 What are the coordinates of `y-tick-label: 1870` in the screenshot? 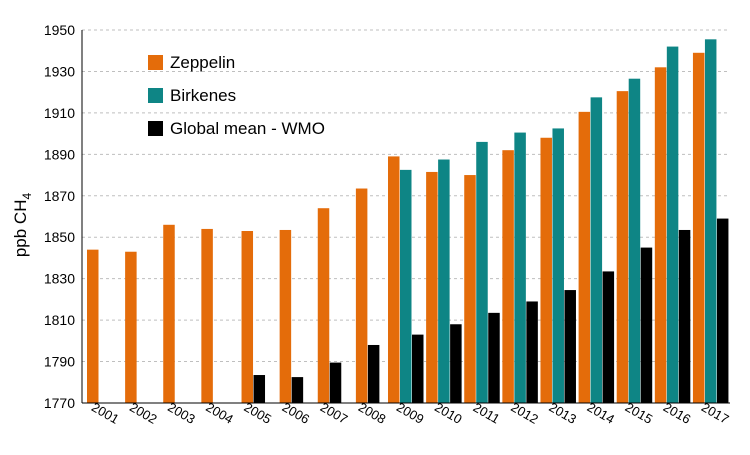 It's located at (59, 196).